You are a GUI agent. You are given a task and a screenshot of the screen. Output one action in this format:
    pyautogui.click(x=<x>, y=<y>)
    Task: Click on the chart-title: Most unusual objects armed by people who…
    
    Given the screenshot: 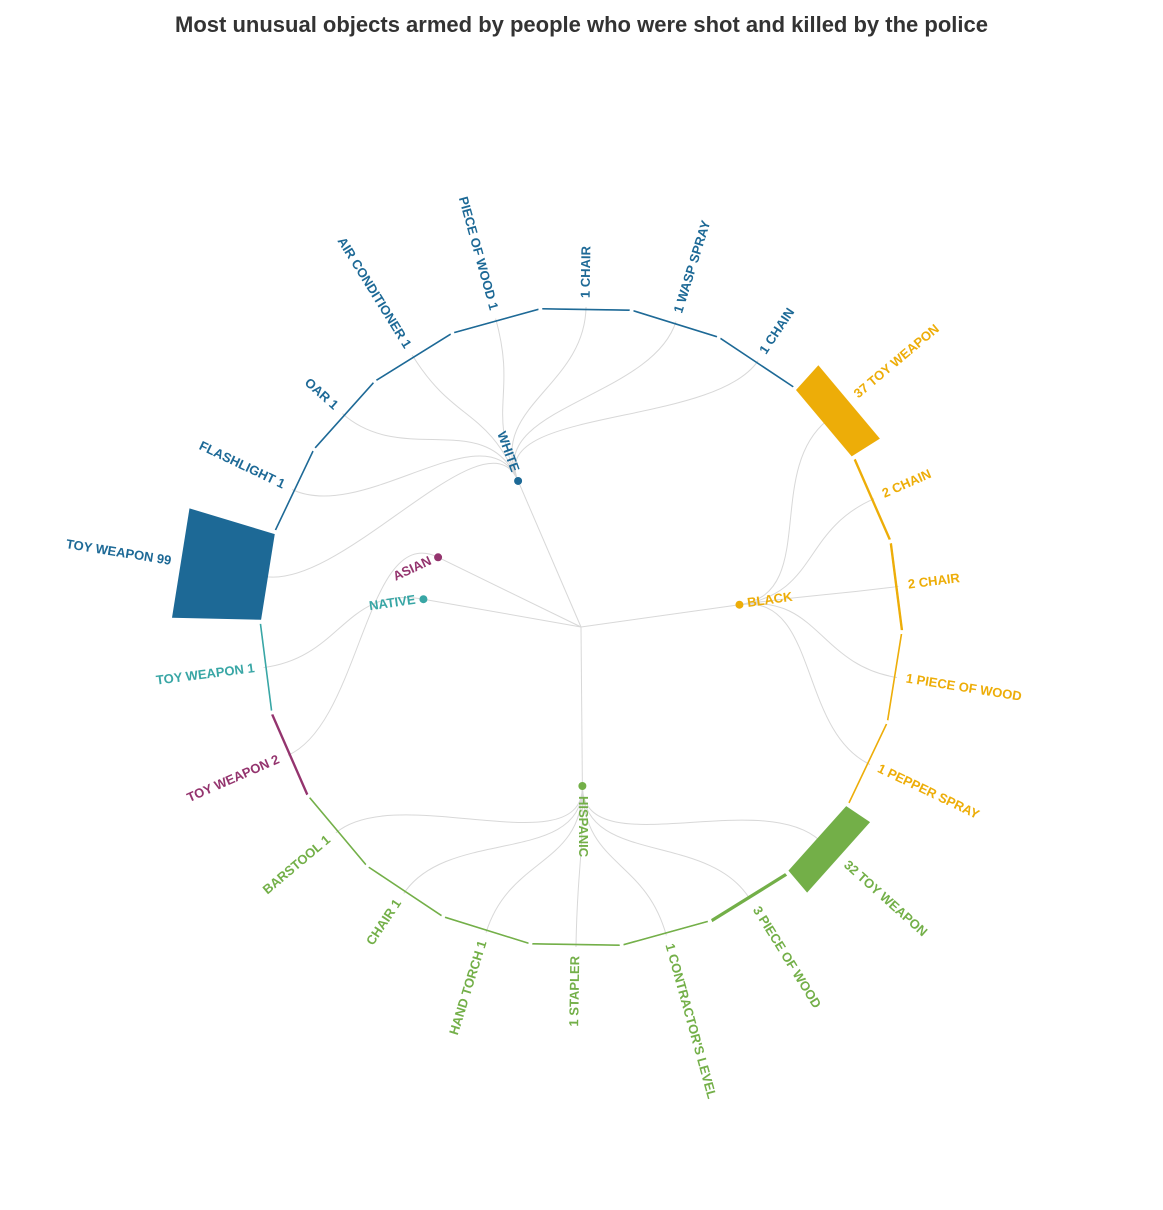 What is the action you would take?
    pyautogui.click(x=581, y=24)
    